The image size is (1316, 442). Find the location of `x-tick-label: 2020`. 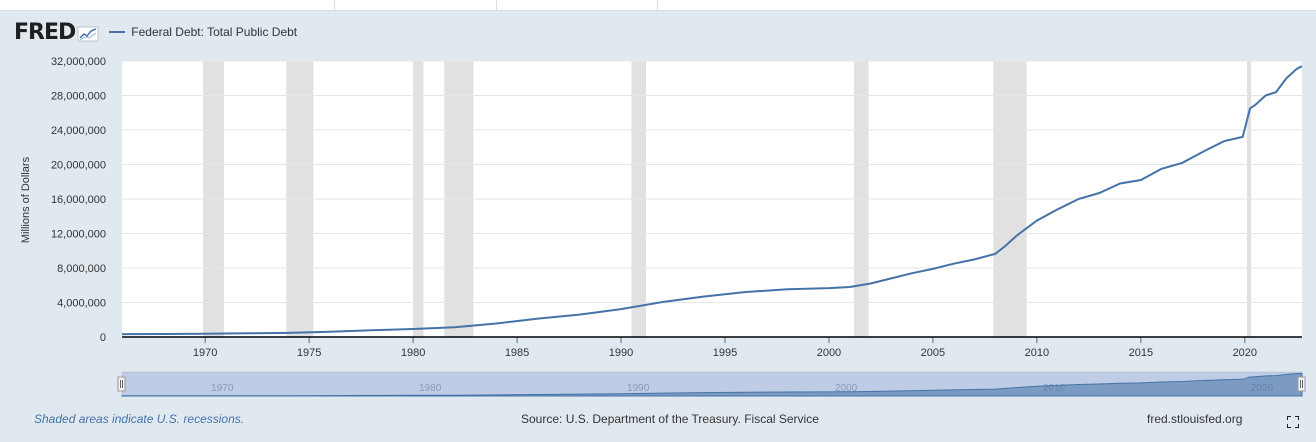

x-tick-label: 2020 is located at coordinates (1245, 353).